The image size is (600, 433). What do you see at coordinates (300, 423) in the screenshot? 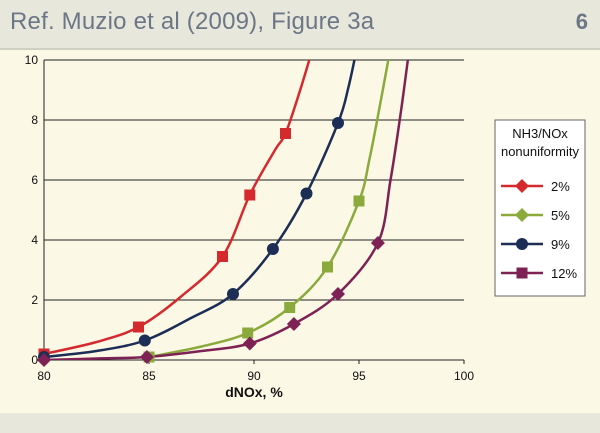
I see `footer-band` at bounding box center [300, 423].